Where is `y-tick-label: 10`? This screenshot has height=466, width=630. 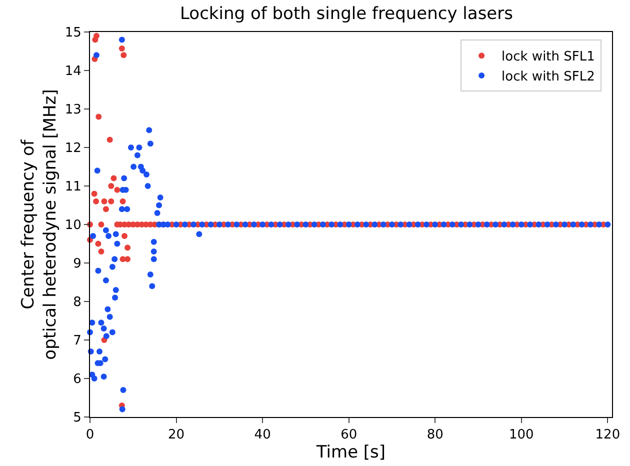
y-tick-label: 10 is located at coordinates (73, 226).